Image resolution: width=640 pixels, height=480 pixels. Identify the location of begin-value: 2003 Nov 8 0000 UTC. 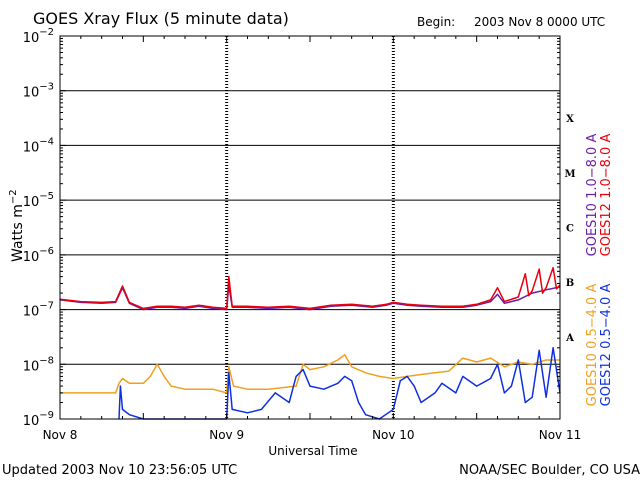
(539, 22).